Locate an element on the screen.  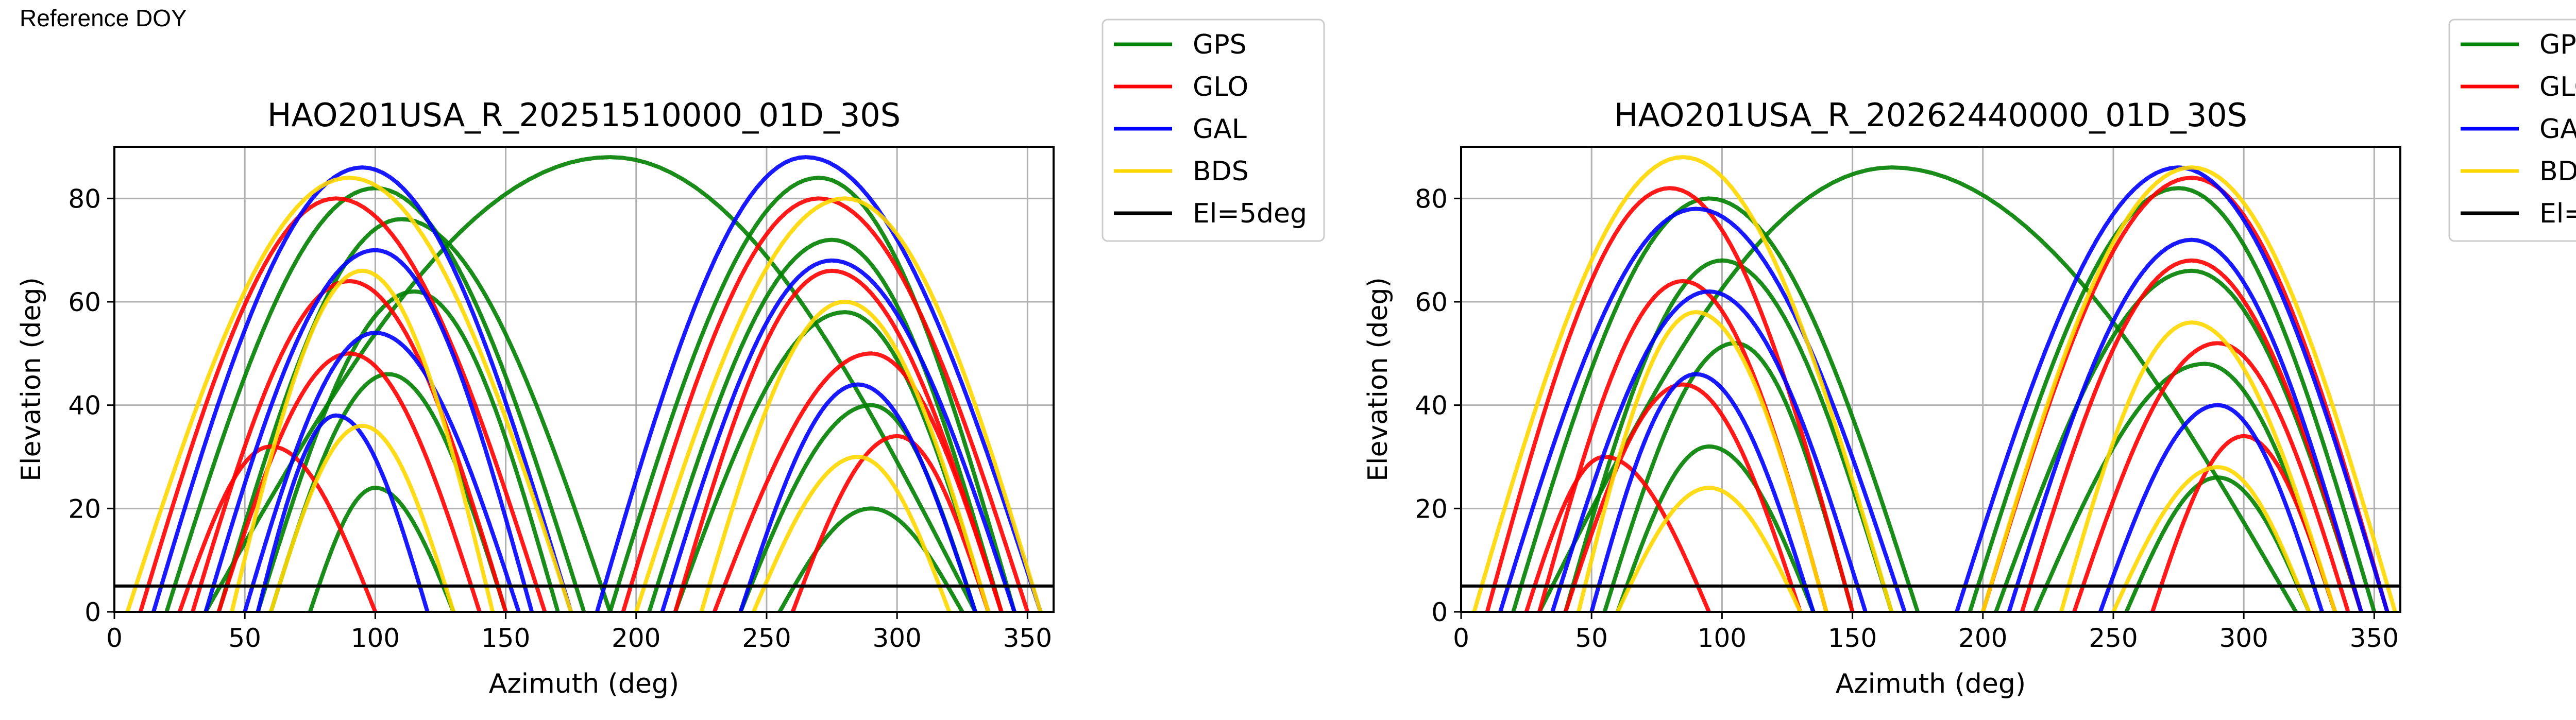
chart-title: HAO201USA_R_20262440000_01D_30S is located at coordinates (1930, 115).